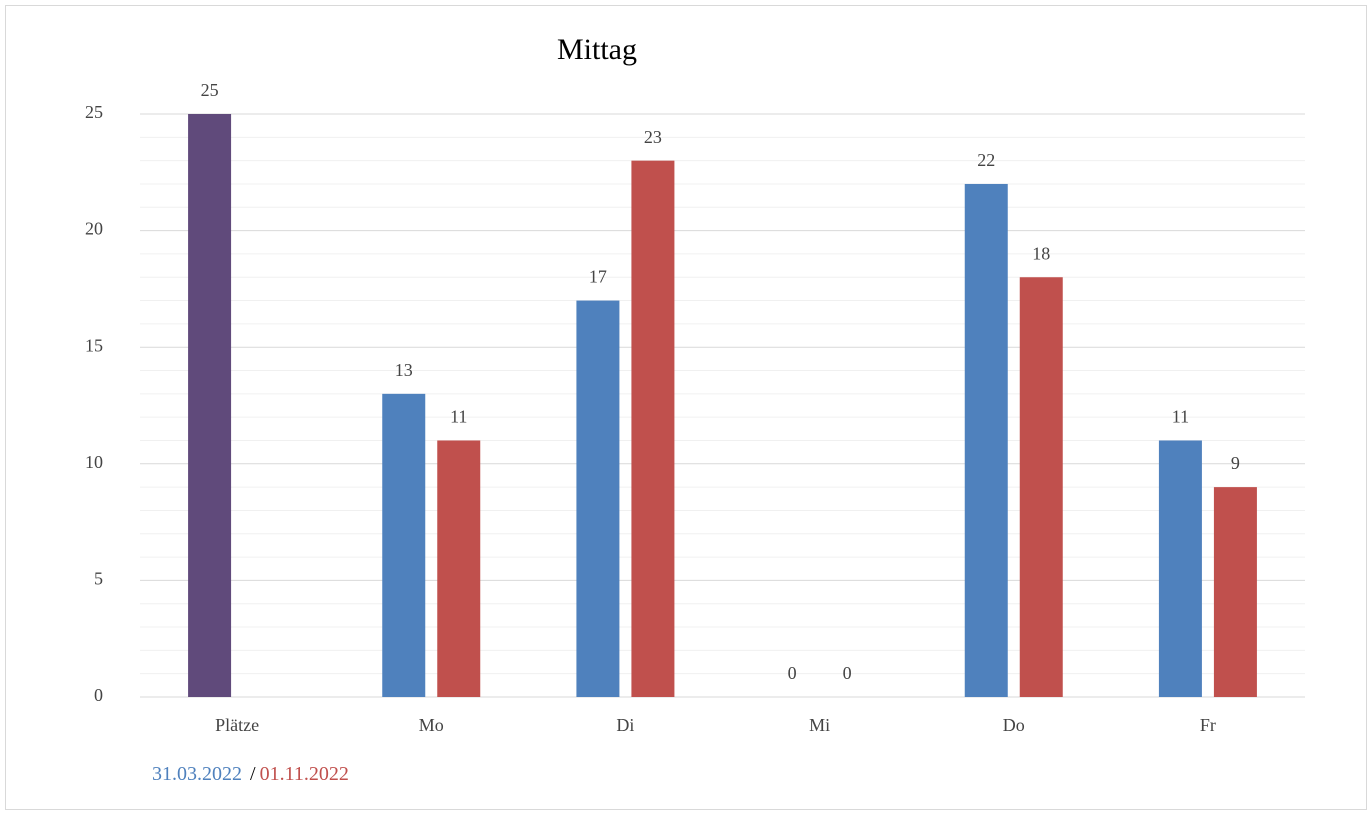 Image resolution: width=1372 pixels, height=816 pixels. Describe the element at coordinates (404, 370) in the screenshot. I see `data-label: 13` at that location.